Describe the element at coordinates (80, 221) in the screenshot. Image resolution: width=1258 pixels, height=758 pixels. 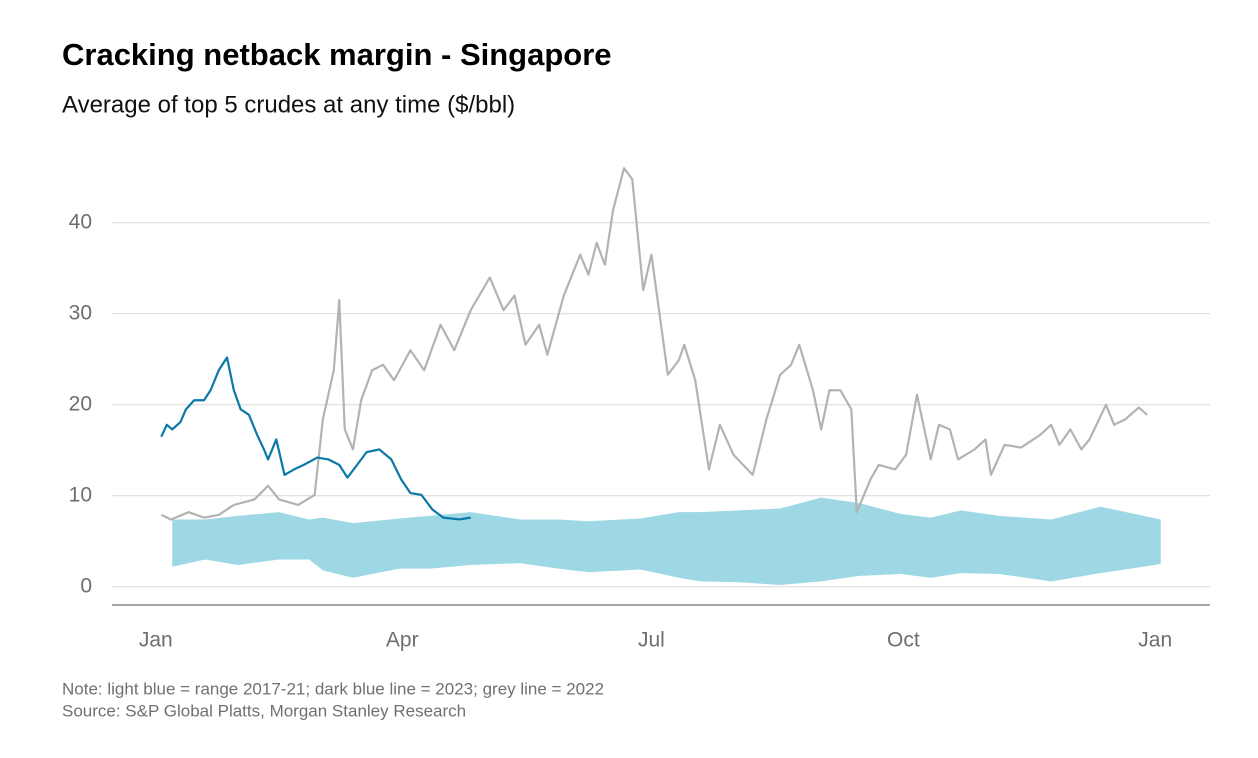
I see `y-tick-label: 40` at that location.